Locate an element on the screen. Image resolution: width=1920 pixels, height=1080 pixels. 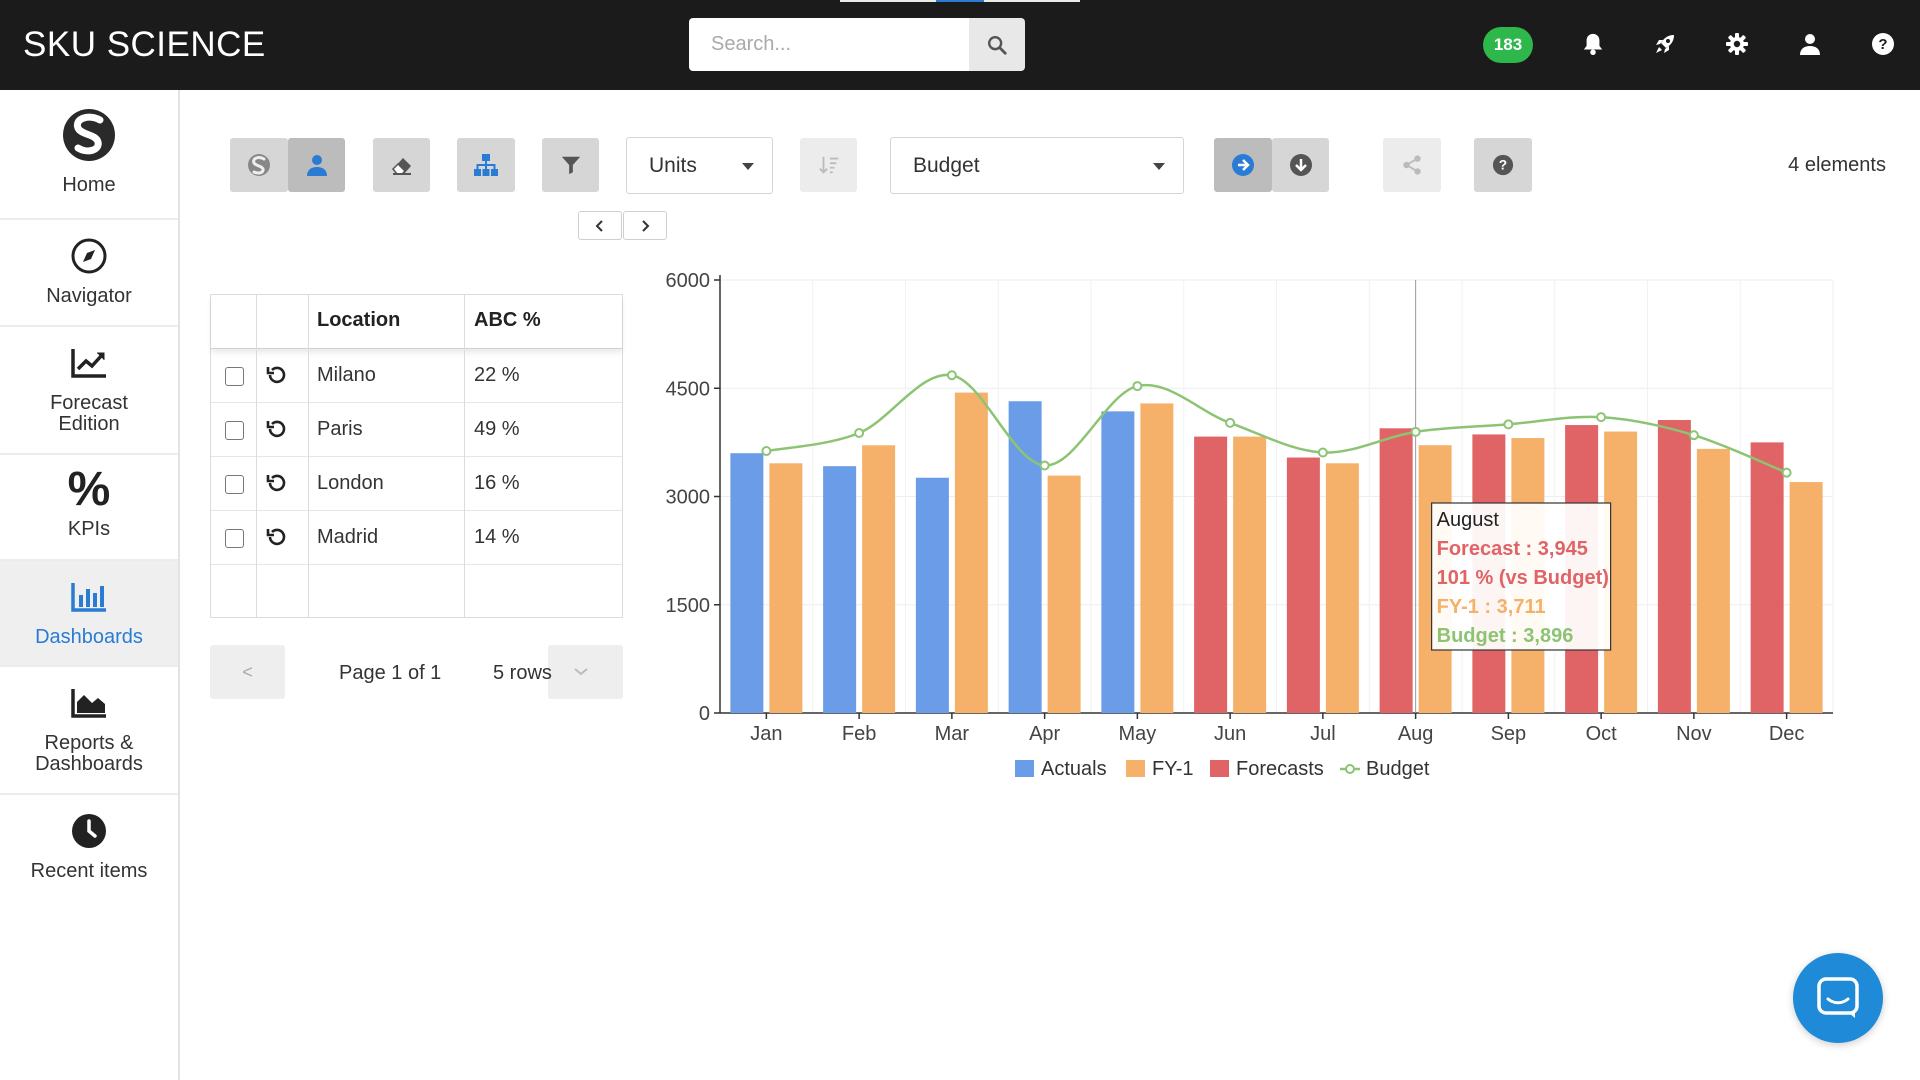
top-strip-left is located at coordinates (888, 1).